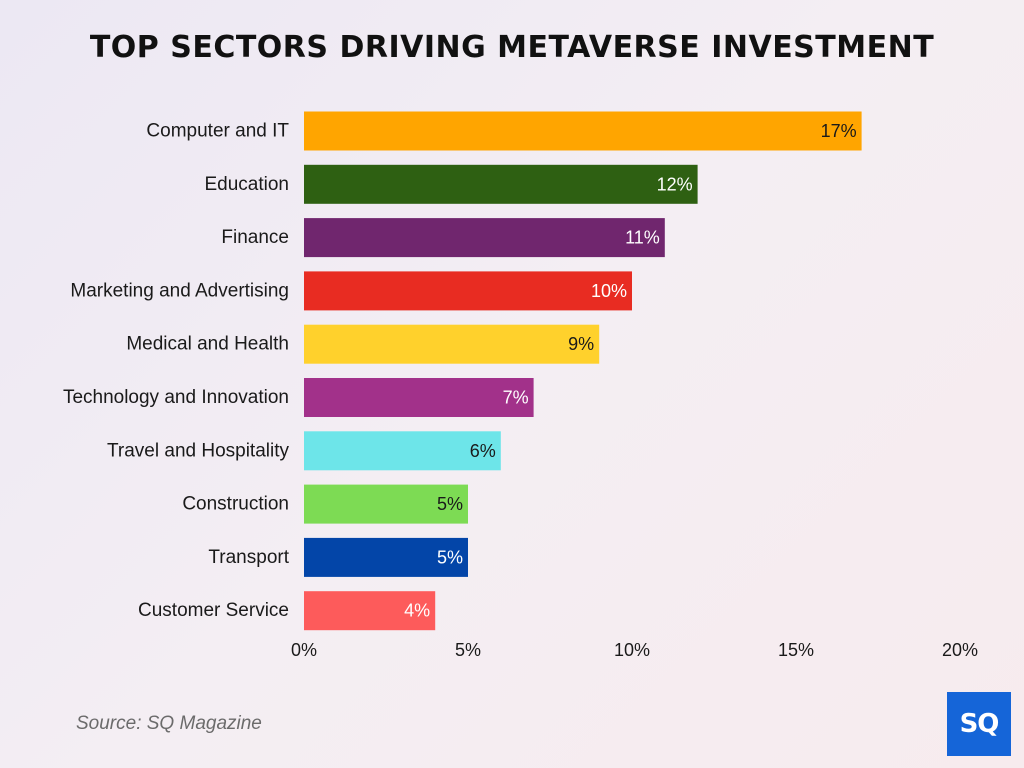 Image resolution: width=1024 pixels, height=768 pixels. What do you see at coordinates (642, 238) in the screenshot?
I see `value-label: 11%` at bounding box center [642, 238].